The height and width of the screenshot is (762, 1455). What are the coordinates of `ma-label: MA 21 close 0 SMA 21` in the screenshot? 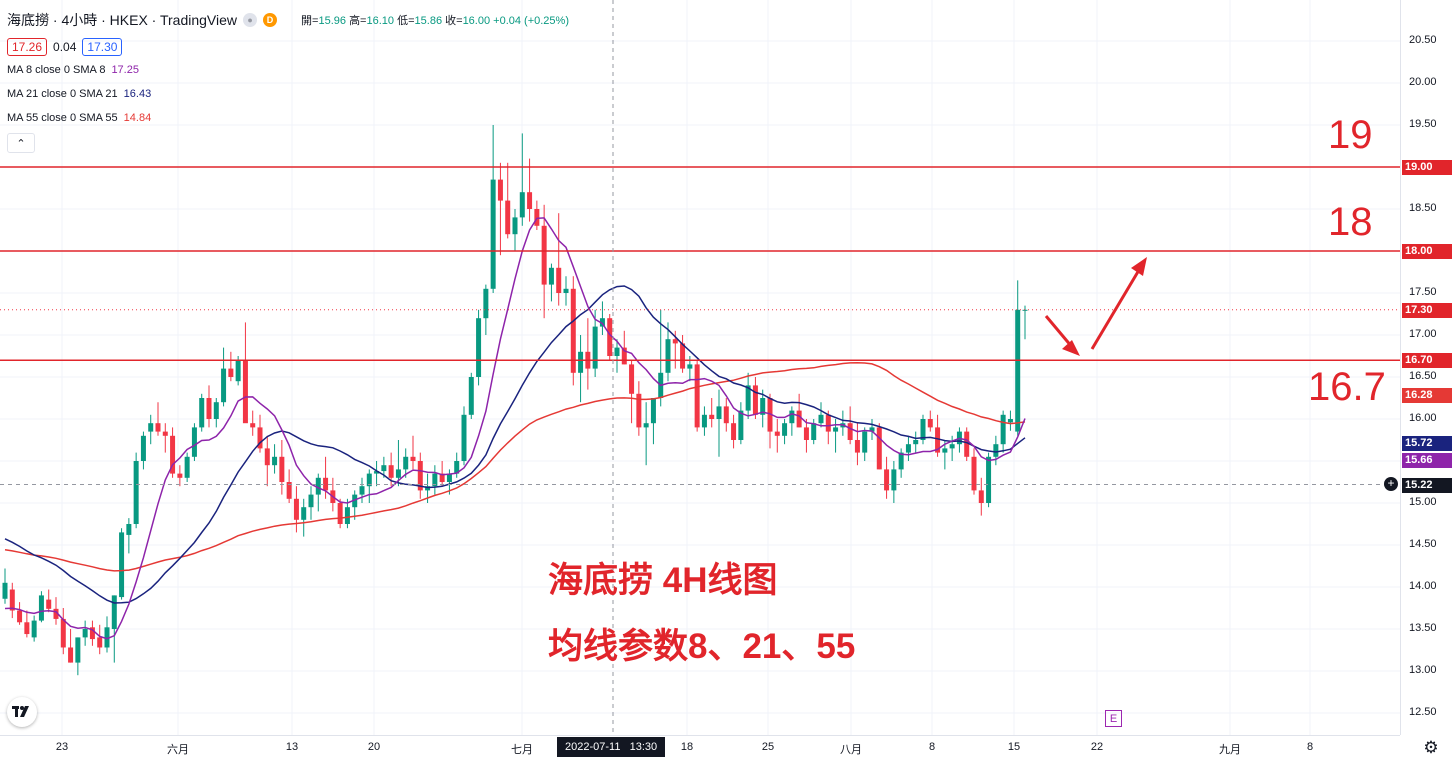 It's located at (62, 94).